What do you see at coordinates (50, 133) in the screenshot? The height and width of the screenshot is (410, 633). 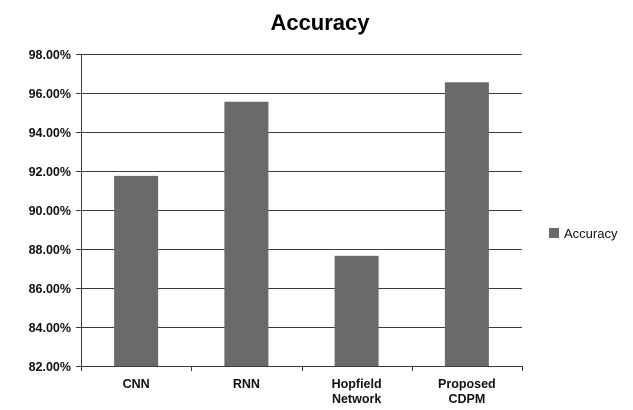 I see `y-tick-label: 94.00%` at bounding box center [50, 133].